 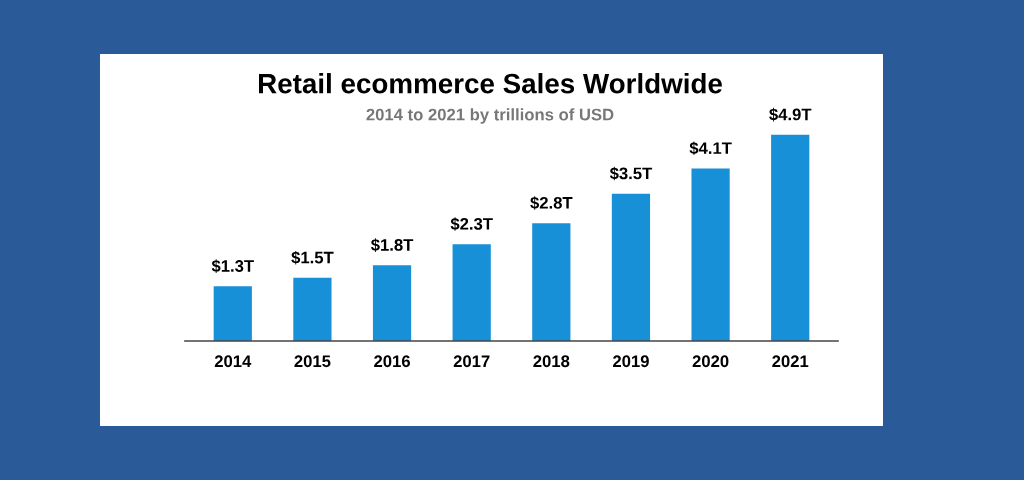 I want to click on x-tick-label: 2020, so click(x=710, y=361).